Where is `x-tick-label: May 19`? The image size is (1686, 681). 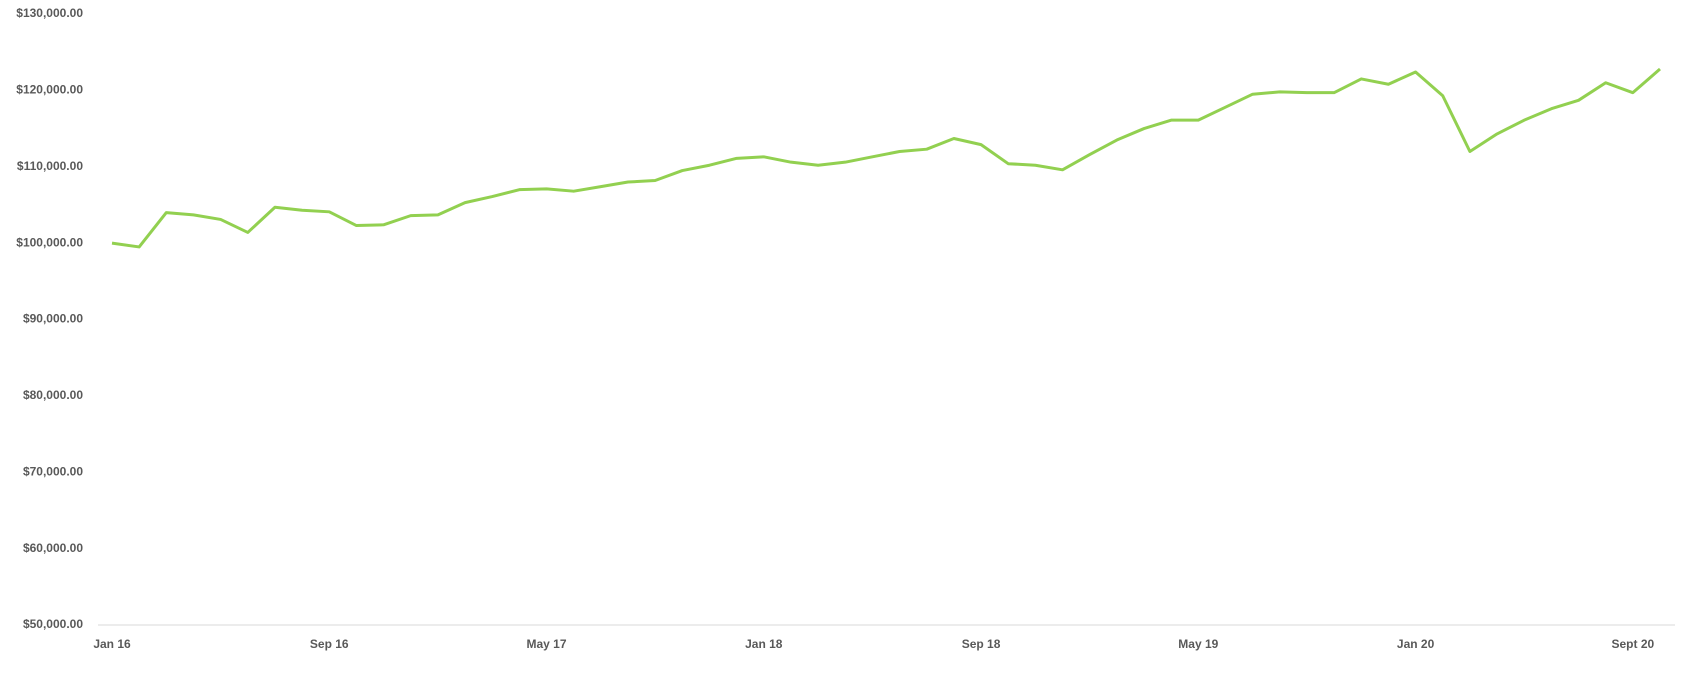 x-tick-label: May 19 is located at coordinates (1198, 644).